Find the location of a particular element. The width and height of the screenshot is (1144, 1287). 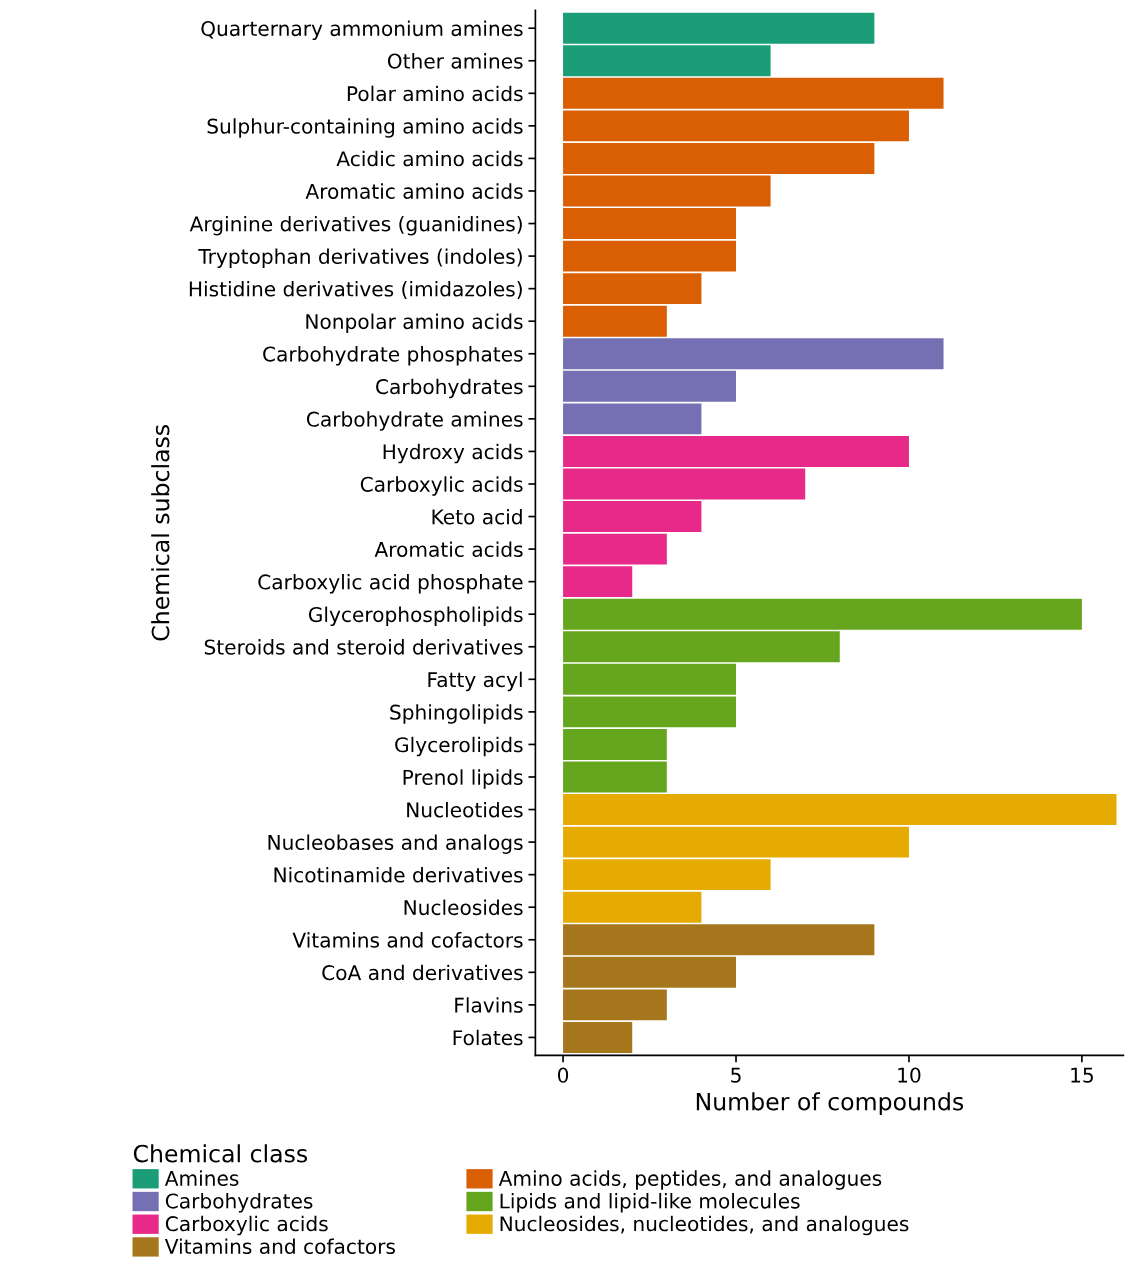

x-tick-label: 5 is located at coordinates (736, 1075).